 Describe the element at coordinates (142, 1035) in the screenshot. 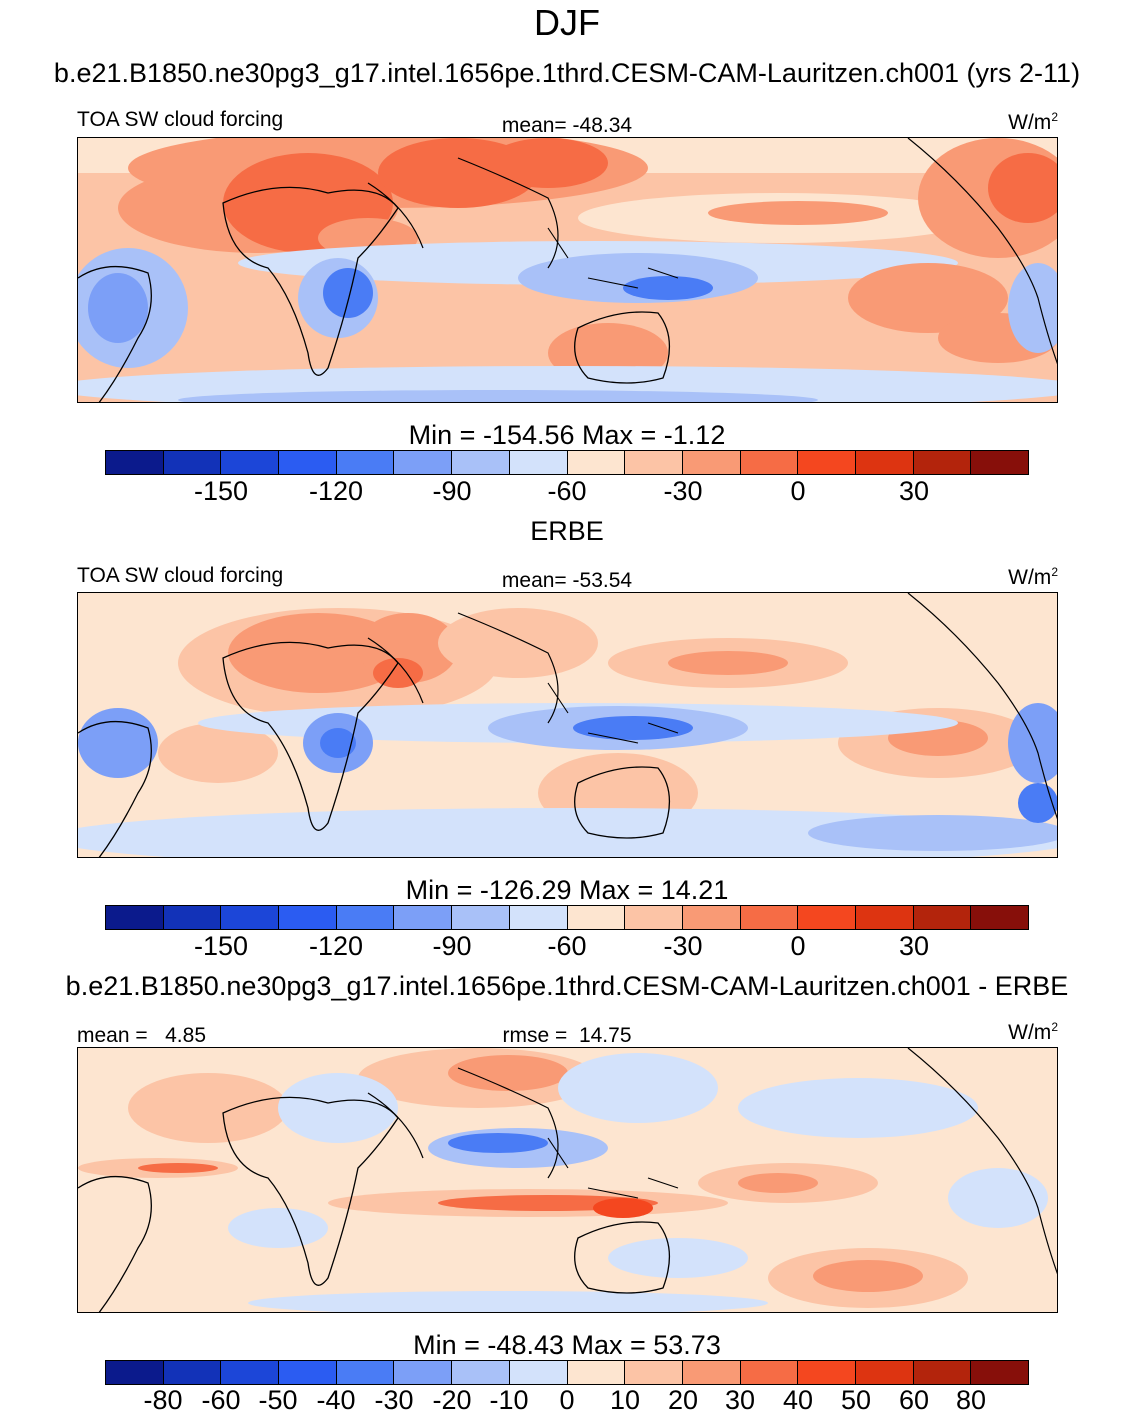

I see `panel-3-mean-label: mean = 4.85` at that location.